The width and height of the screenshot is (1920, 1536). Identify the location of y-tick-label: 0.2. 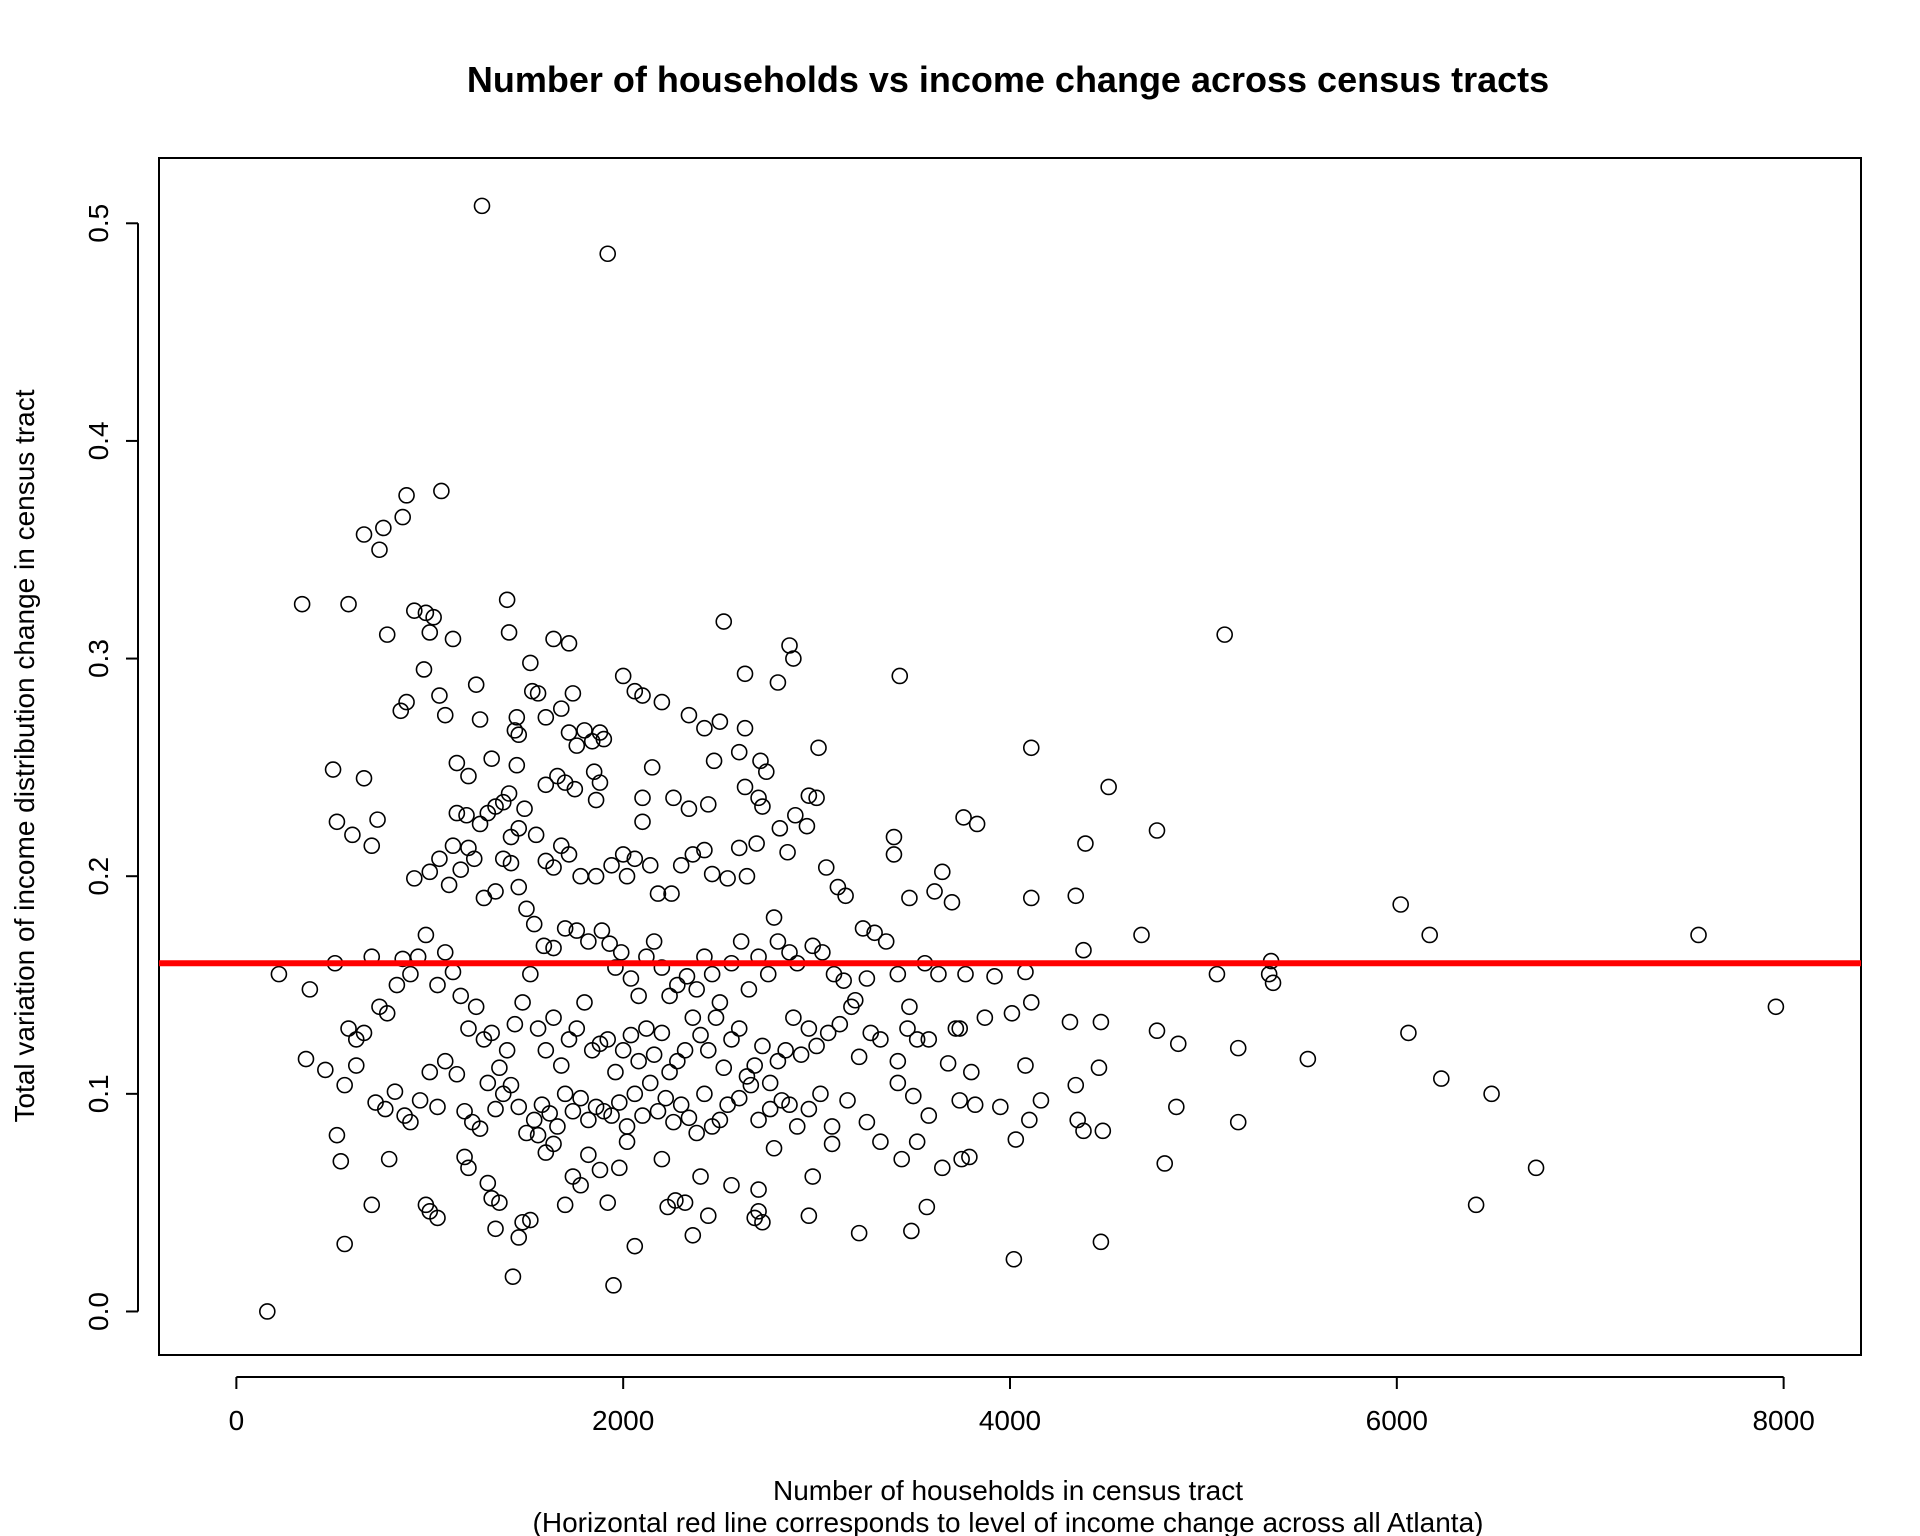
(98, 876).